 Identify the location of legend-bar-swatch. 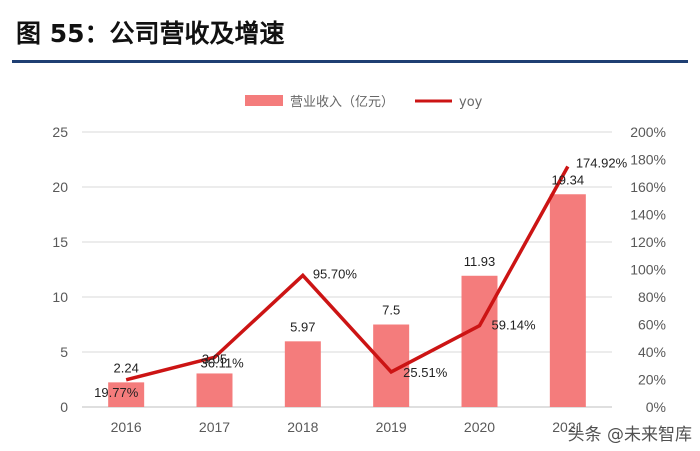
(264, 100).